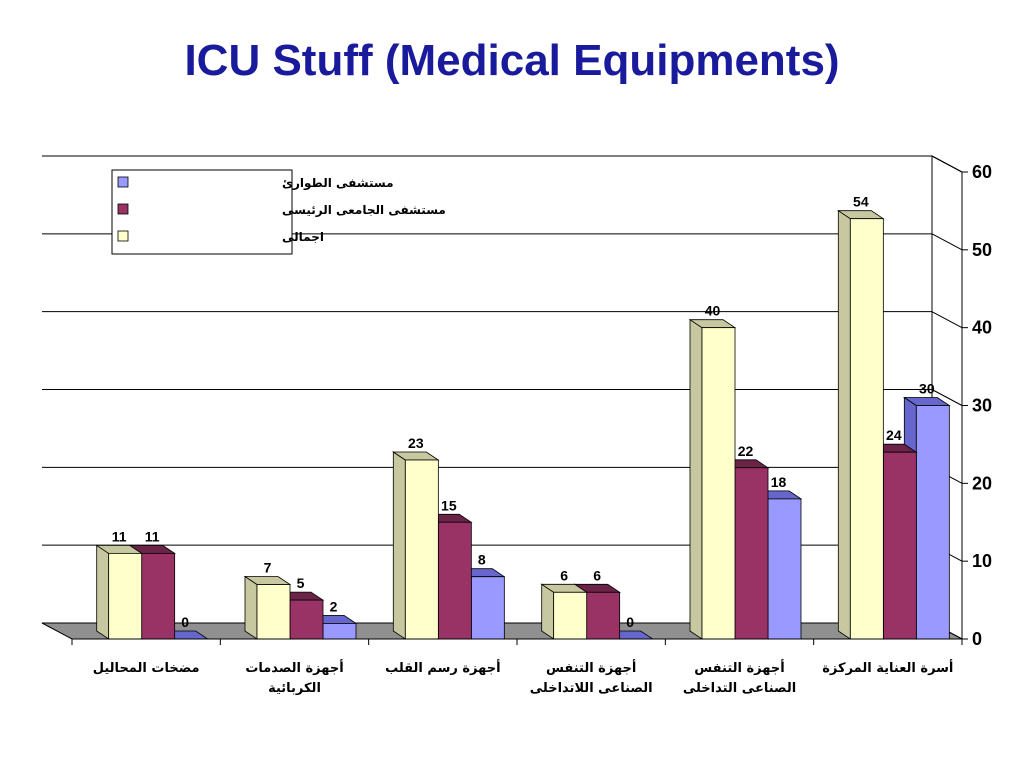 The image size is (1024, 768). I want to click on x-tick-label: أجهزة رسم القلب, so click(442, 667).